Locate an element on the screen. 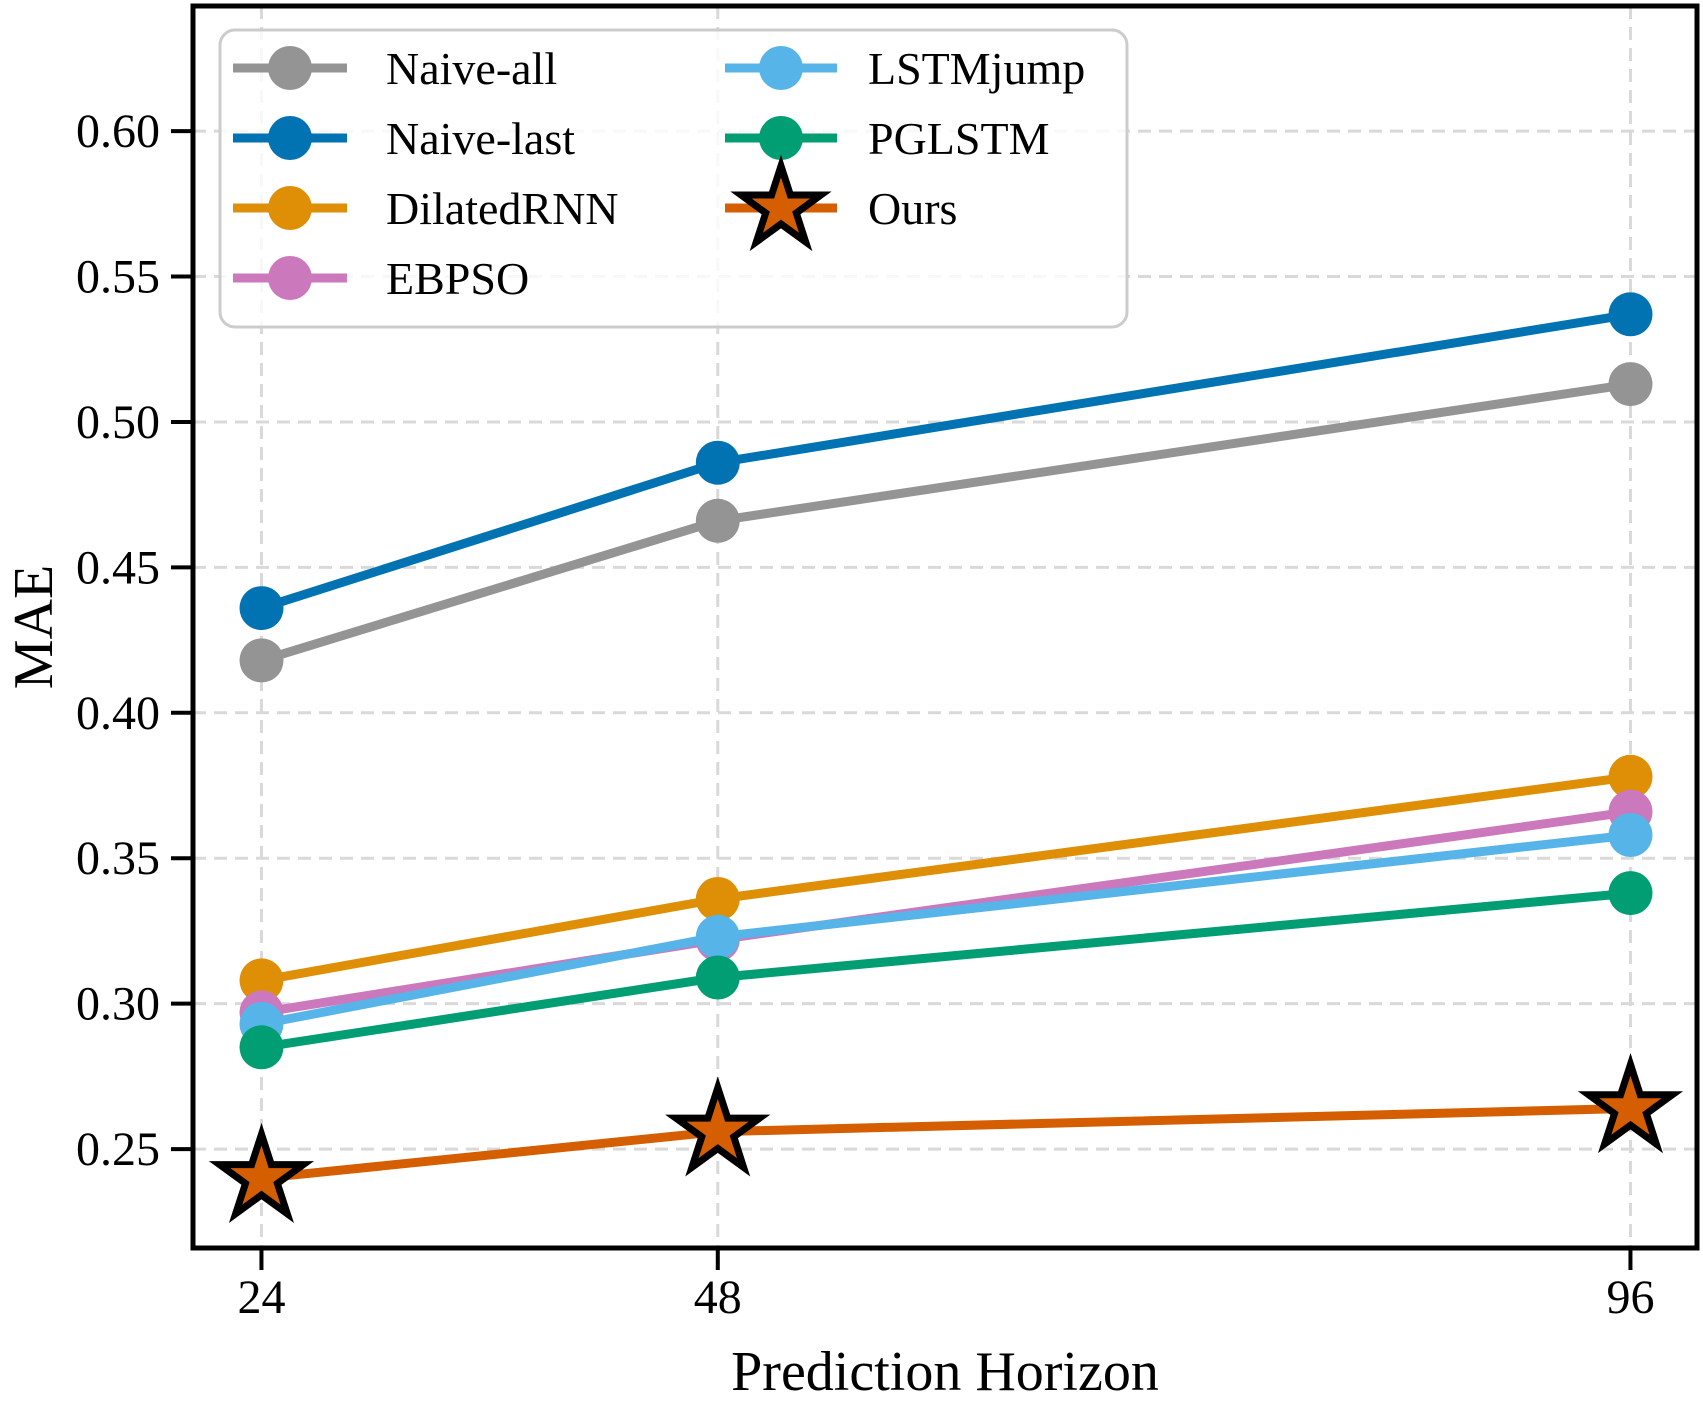 This screenshot has height=1401, width=1703. series-DilatedRNN is located at coordinates (946, 878).